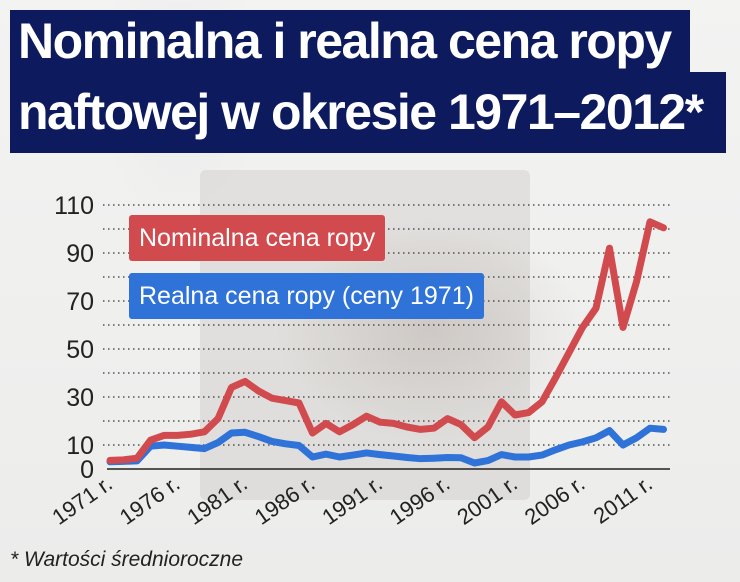 The width and height of the screenshot is (740, 582). What do you see at coordinates (127, 559) in the screenshot?
I see `footnote: * Wartości średnioroczne` at bounding box center [127, 559].